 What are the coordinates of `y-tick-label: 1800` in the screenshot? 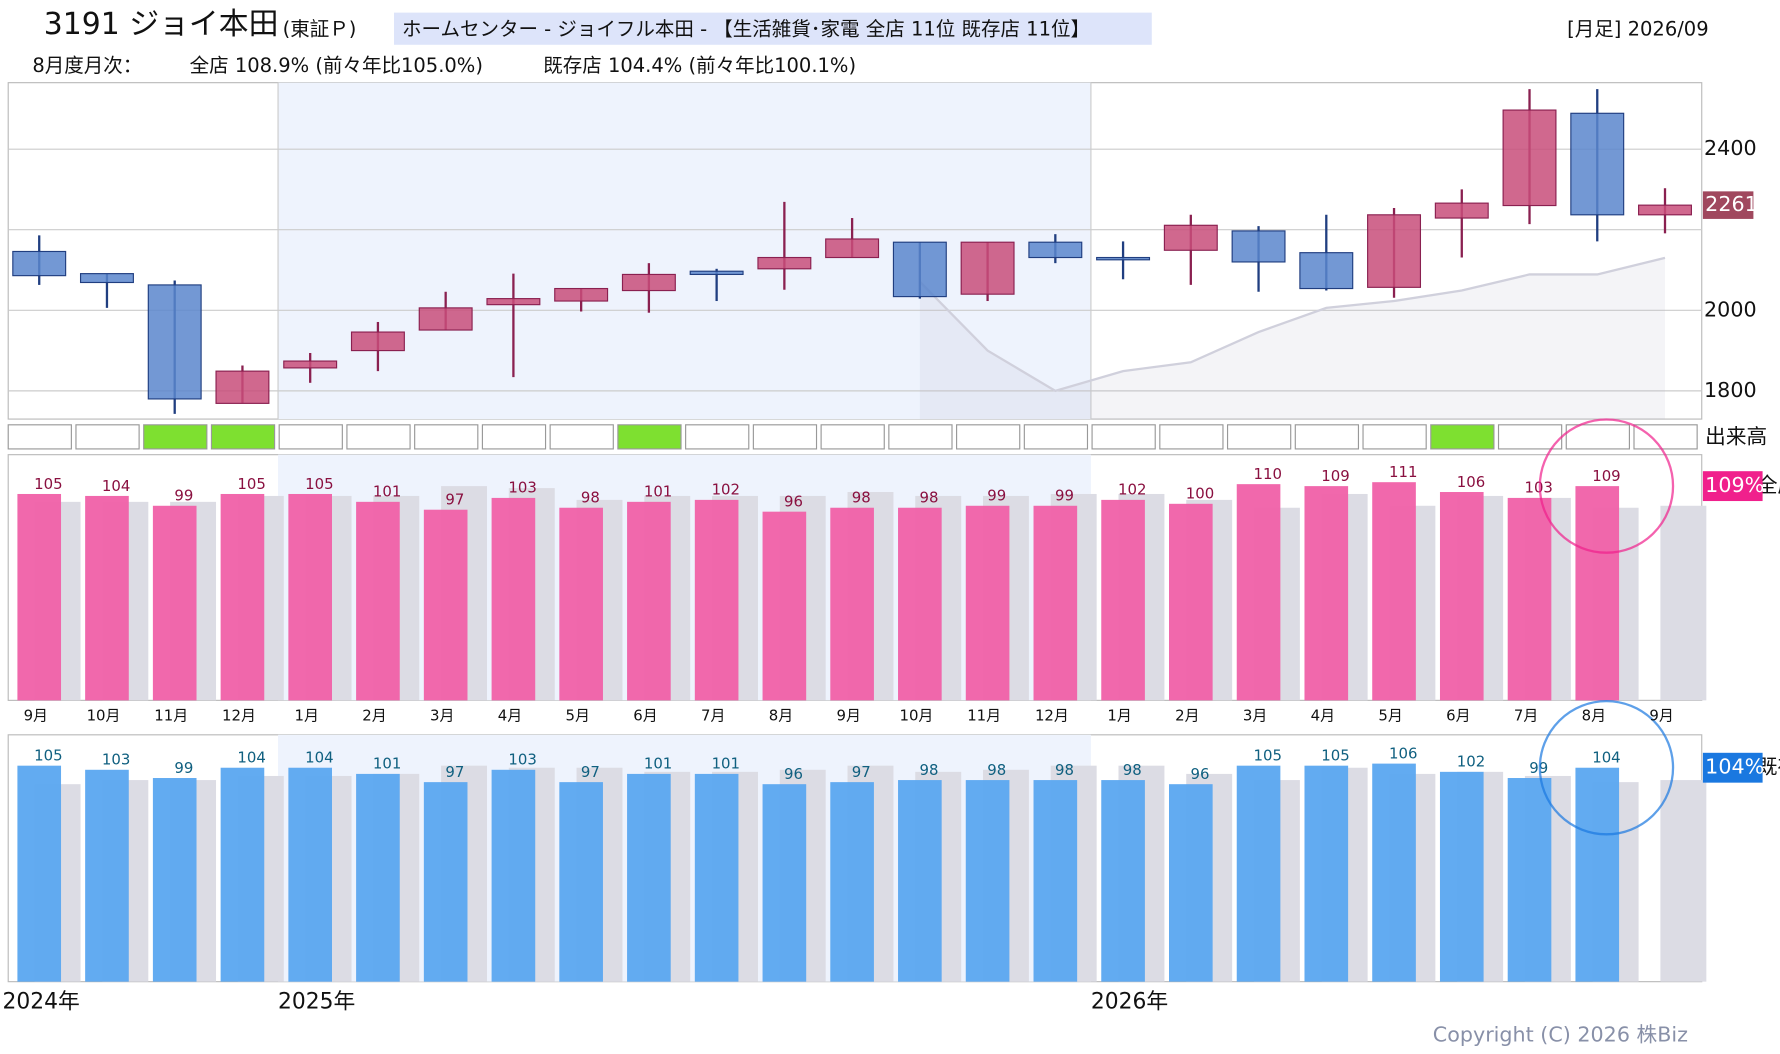 It's located at (1730, 390).